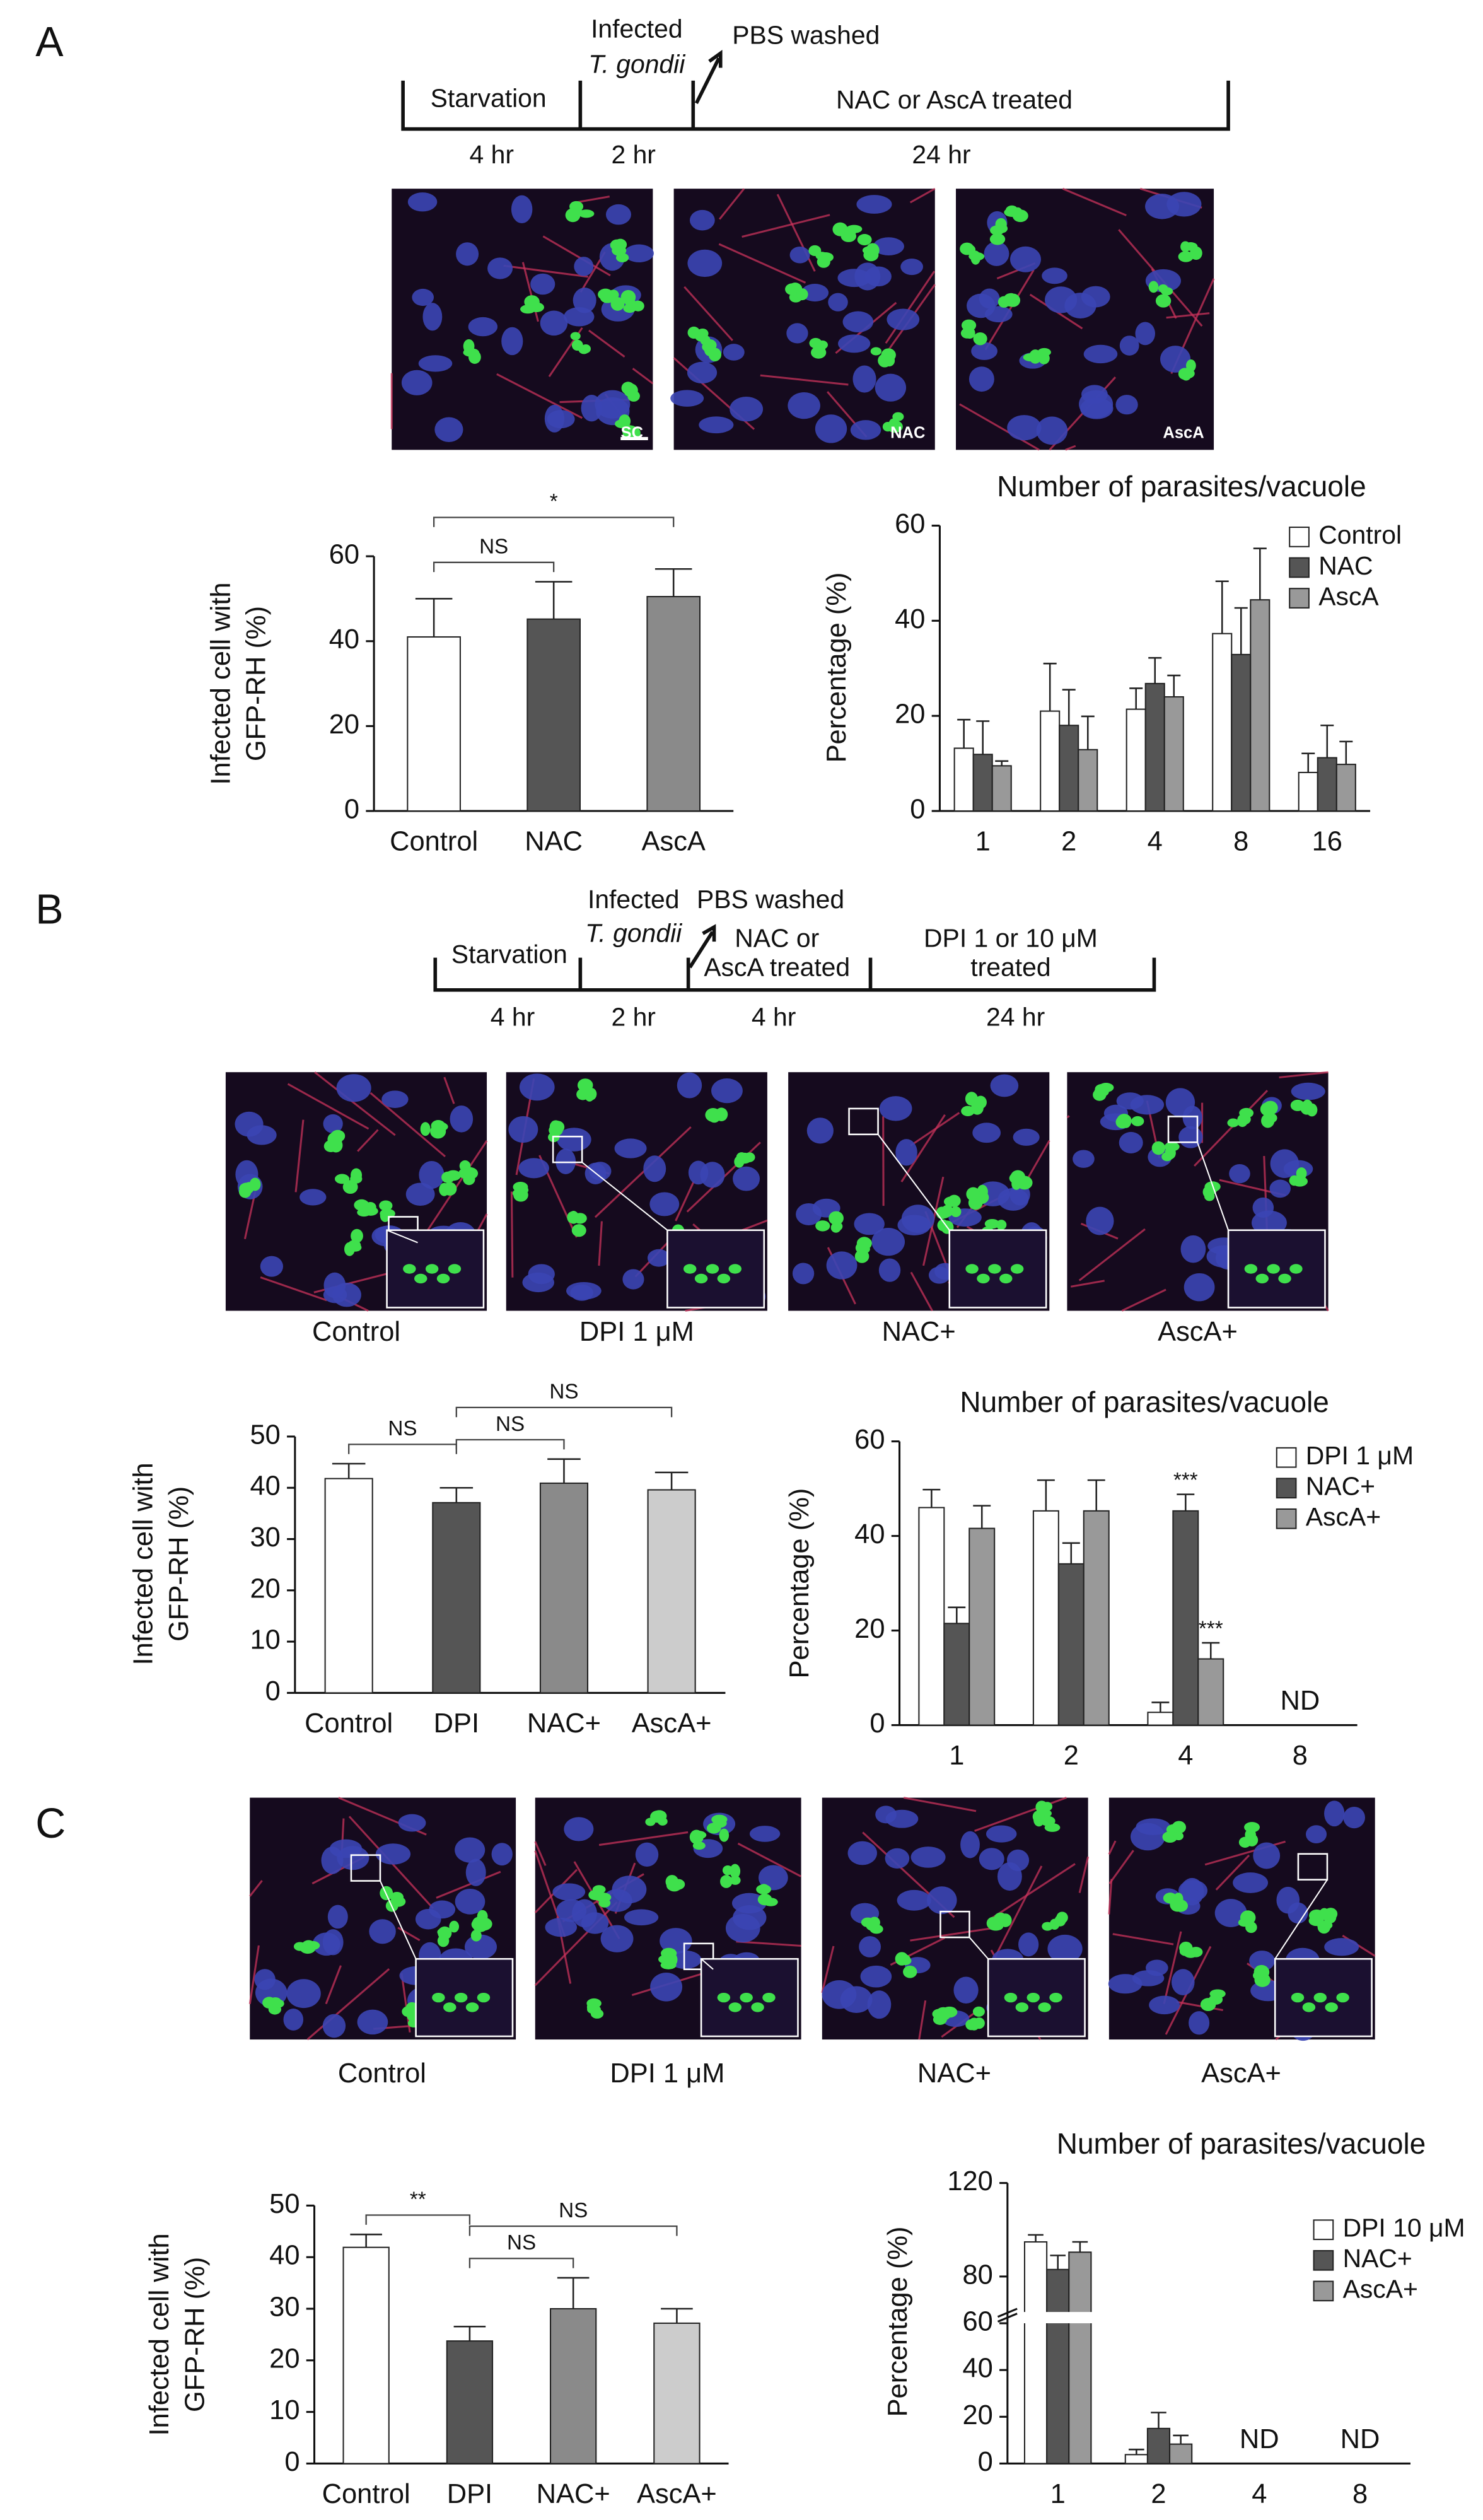  I want to click on x-tick-label: 4, so click(1155, 842).